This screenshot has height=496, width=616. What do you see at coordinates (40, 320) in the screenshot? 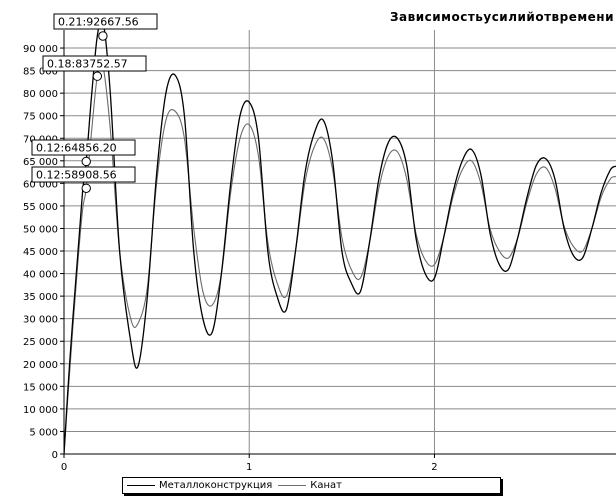
I see `y-tick-label: 30 000` at bounding box center [40, 320].